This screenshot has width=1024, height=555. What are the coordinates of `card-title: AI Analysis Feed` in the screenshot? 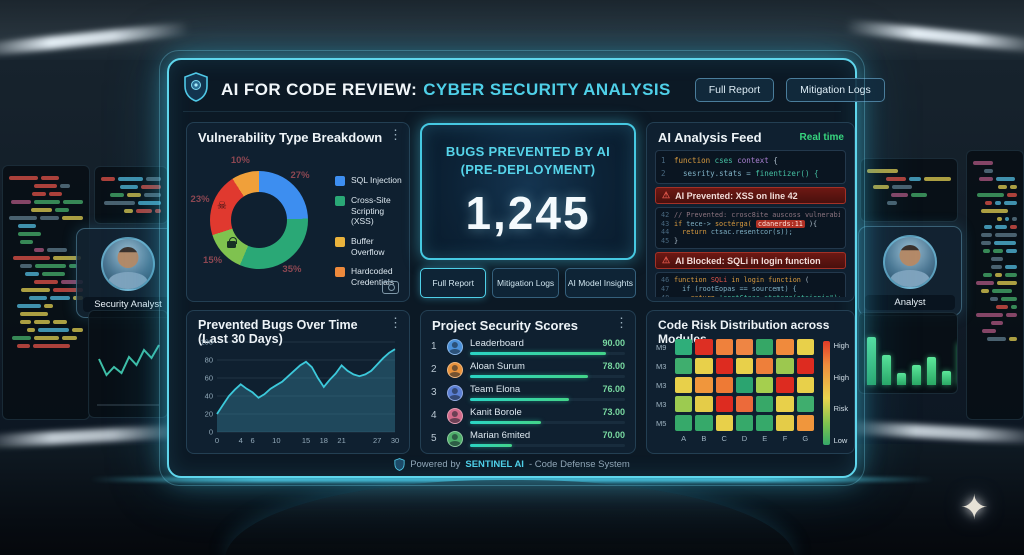 It's located at (710, 137).